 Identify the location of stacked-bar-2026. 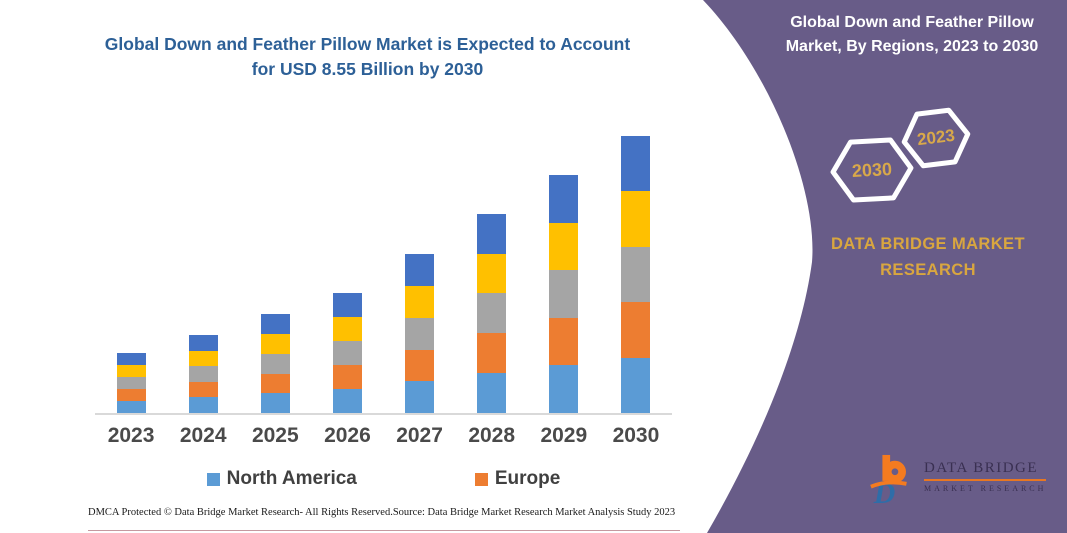
(347, 353).